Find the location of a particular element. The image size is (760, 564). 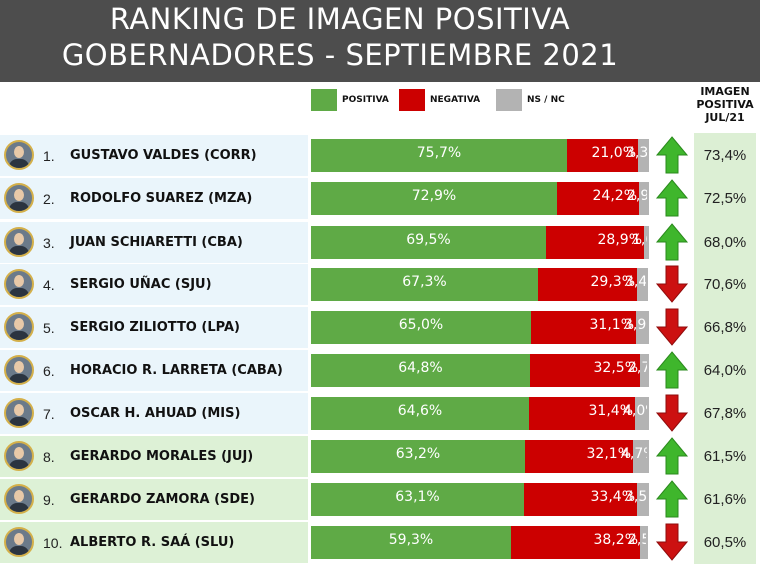

governor-name: HORACIO R. LARRETA (CABA) is located at coordinates (176, 370).